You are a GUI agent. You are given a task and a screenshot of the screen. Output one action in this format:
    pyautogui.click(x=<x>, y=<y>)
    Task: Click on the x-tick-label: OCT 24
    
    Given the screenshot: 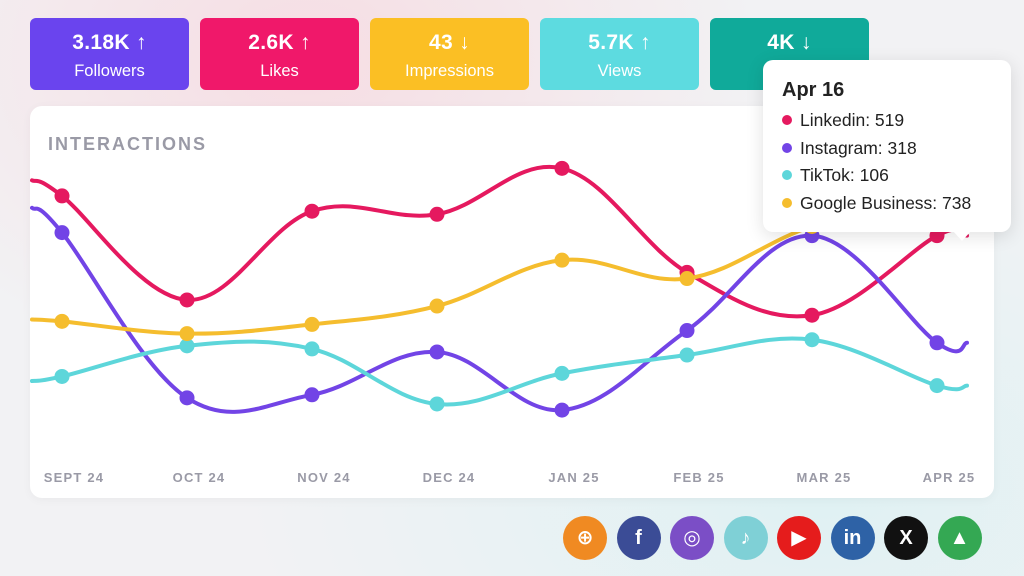 What is the action you would take?
    pyautogui.click(x=199, y=477)
    